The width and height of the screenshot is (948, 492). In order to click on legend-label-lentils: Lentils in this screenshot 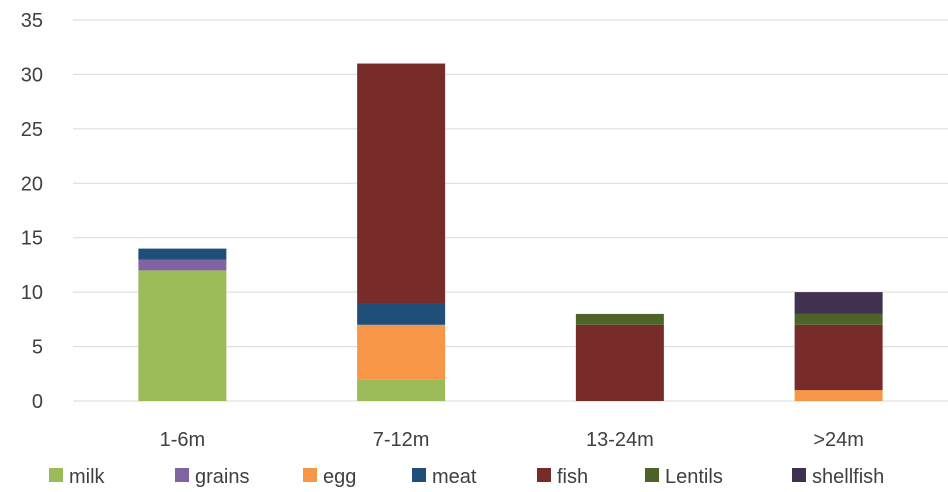, I will do `click(694, 477)`.